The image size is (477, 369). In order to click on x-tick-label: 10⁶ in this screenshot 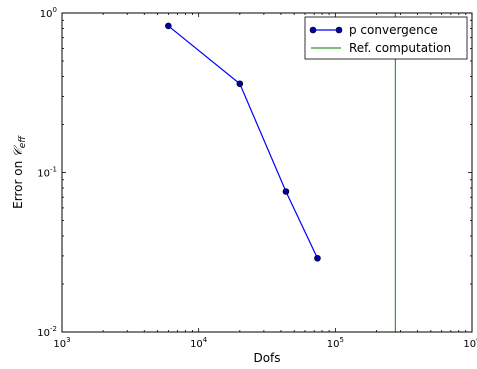, I will do `click(470, 343)`.